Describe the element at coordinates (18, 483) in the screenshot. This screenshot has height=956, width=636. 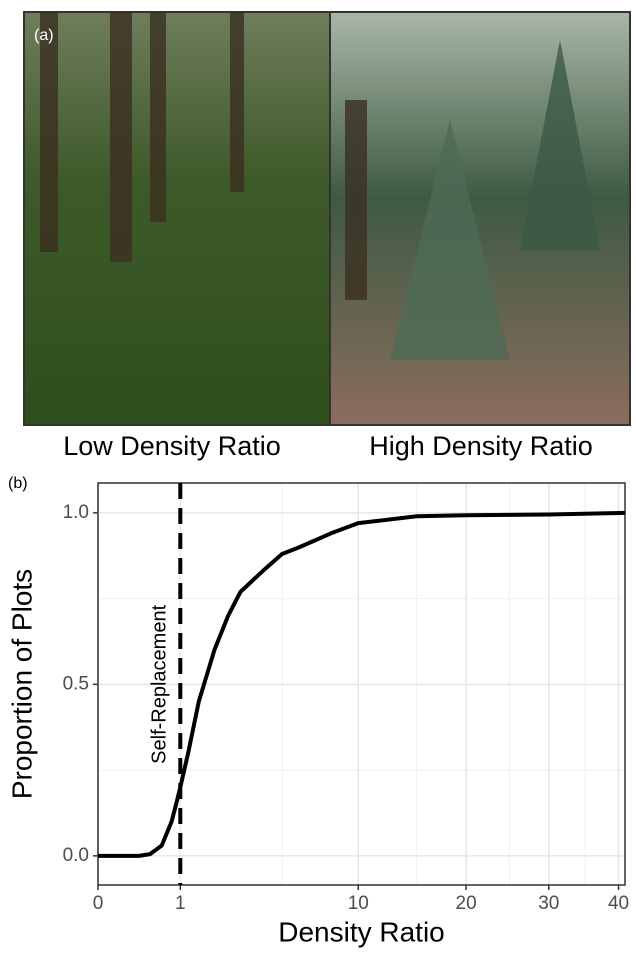
I see `panel-label: (b)` at that location.